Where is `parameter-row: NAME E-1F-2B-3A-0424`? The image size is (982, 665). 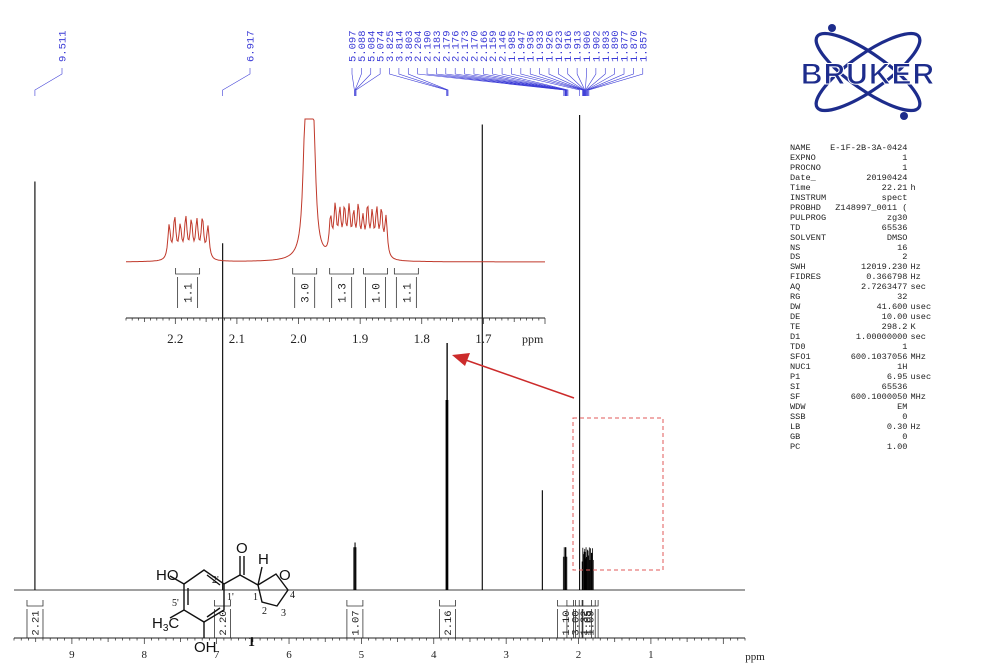 parameter-row: NAME E-1F-2B-3A-0424 is located at coordinates (860, 148).